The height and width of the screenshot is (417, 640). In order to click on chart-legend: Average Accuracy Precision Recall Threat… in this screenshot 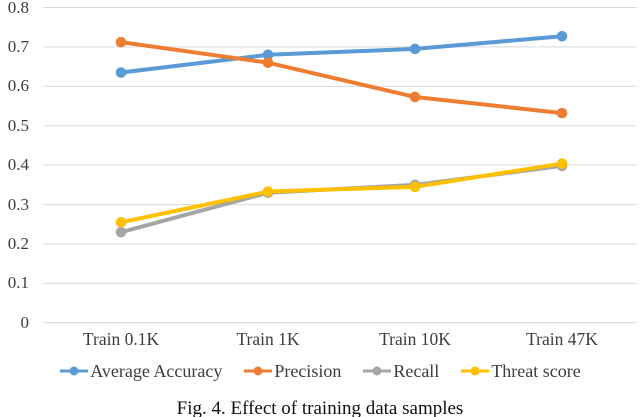, I will do `click(320, 371)`.